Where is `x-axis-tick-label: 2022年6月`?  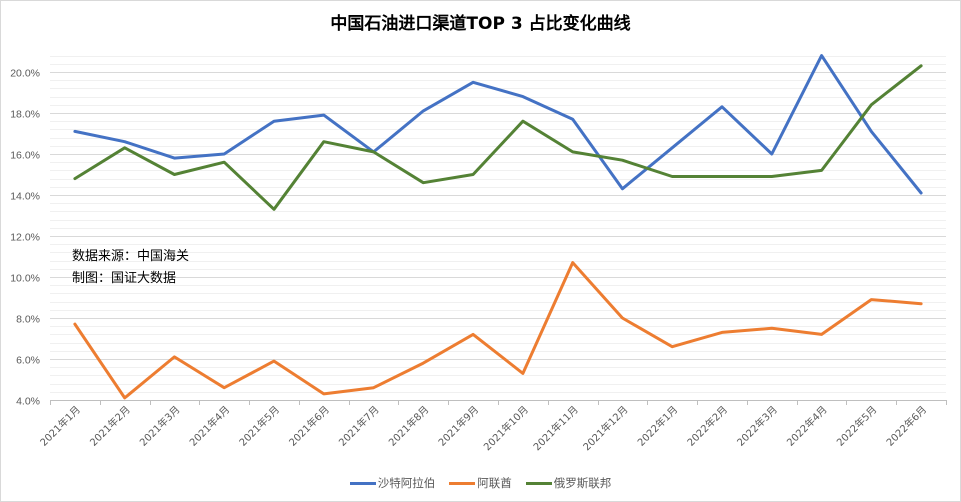 x-axis-tick-label: 2022年6月 is located at coordinates (906, 426).